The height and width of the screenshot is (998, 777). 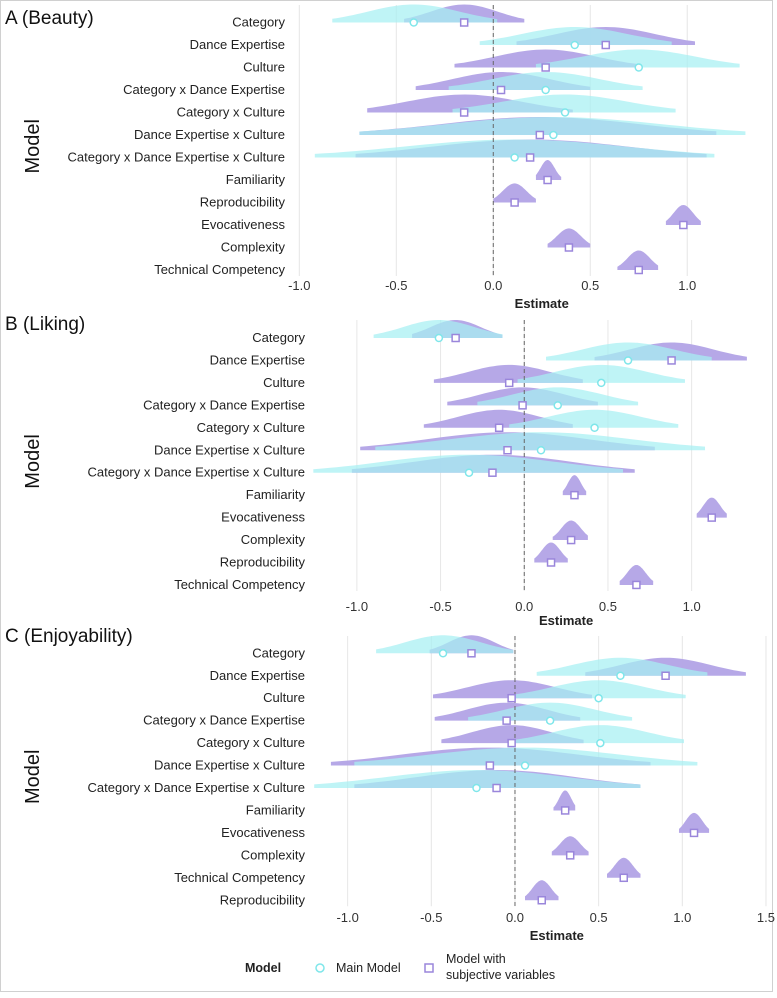 I want to click on legend-main-model-label: Main Model, so click(x=368, y=968).